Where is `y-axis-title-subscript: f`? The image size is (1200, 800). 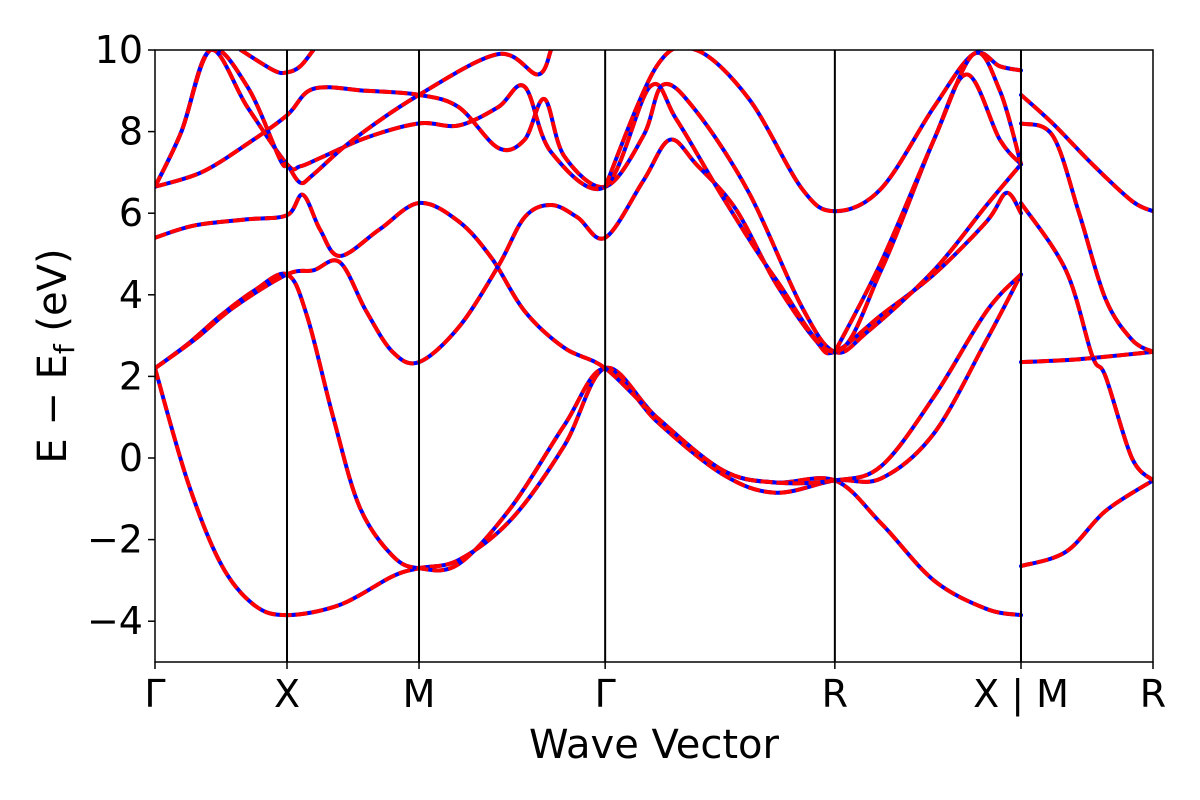
y-axis-title-subscript: f is located at coordinates (64, 348).